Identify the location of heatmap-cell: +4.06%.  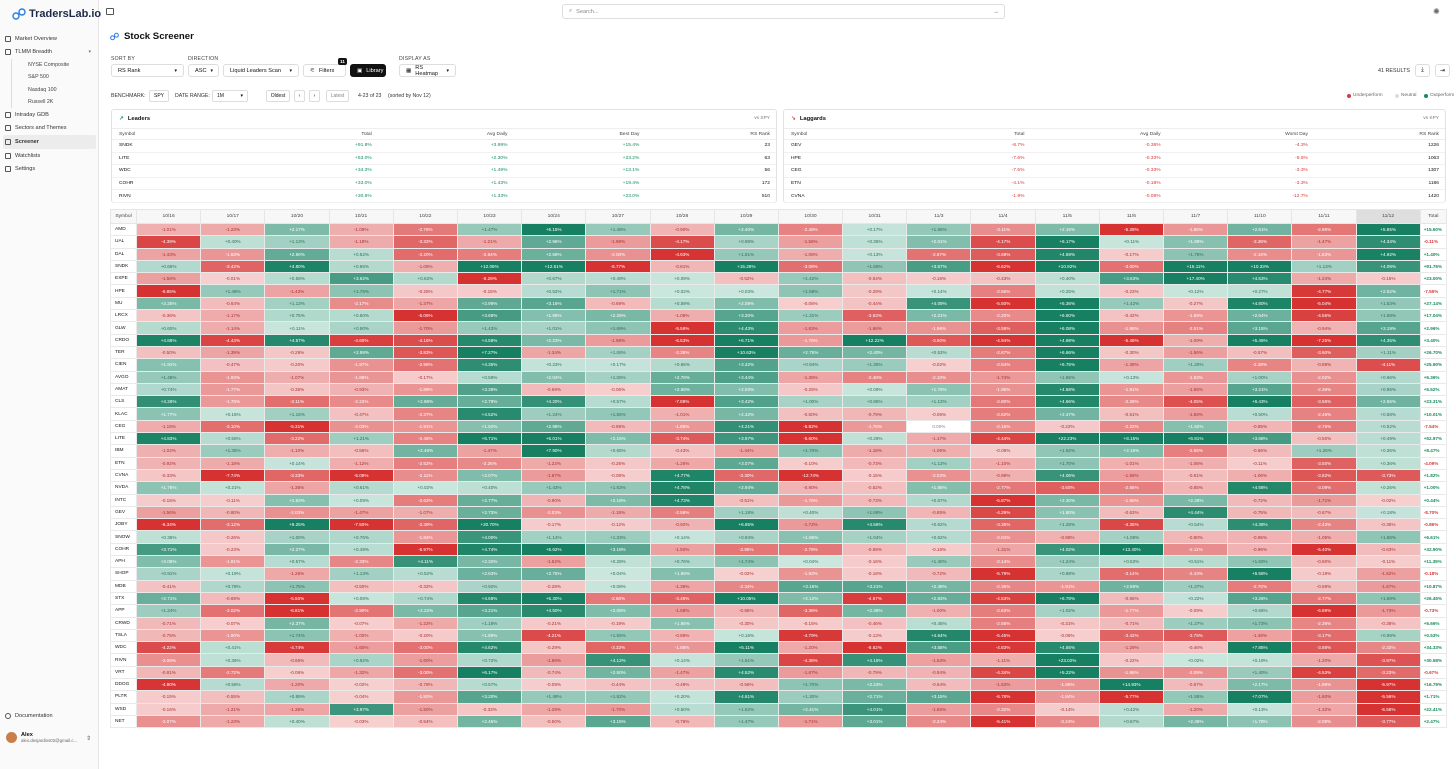
(1067, 475).